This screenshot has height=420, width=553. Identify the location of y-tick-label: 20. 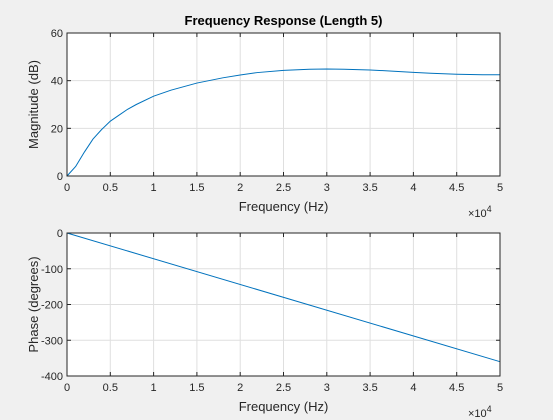
(57, 129).